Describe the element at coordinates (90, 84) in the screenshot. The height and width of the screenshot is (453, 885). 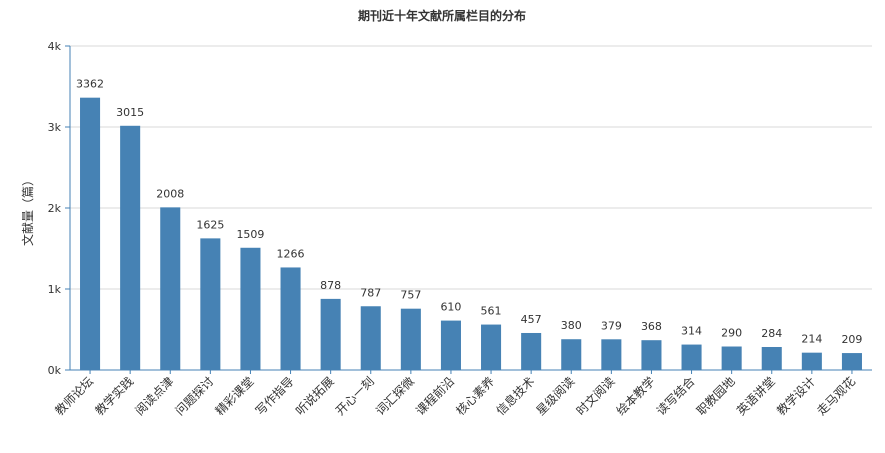
I see `data-label: 3362` at that location.